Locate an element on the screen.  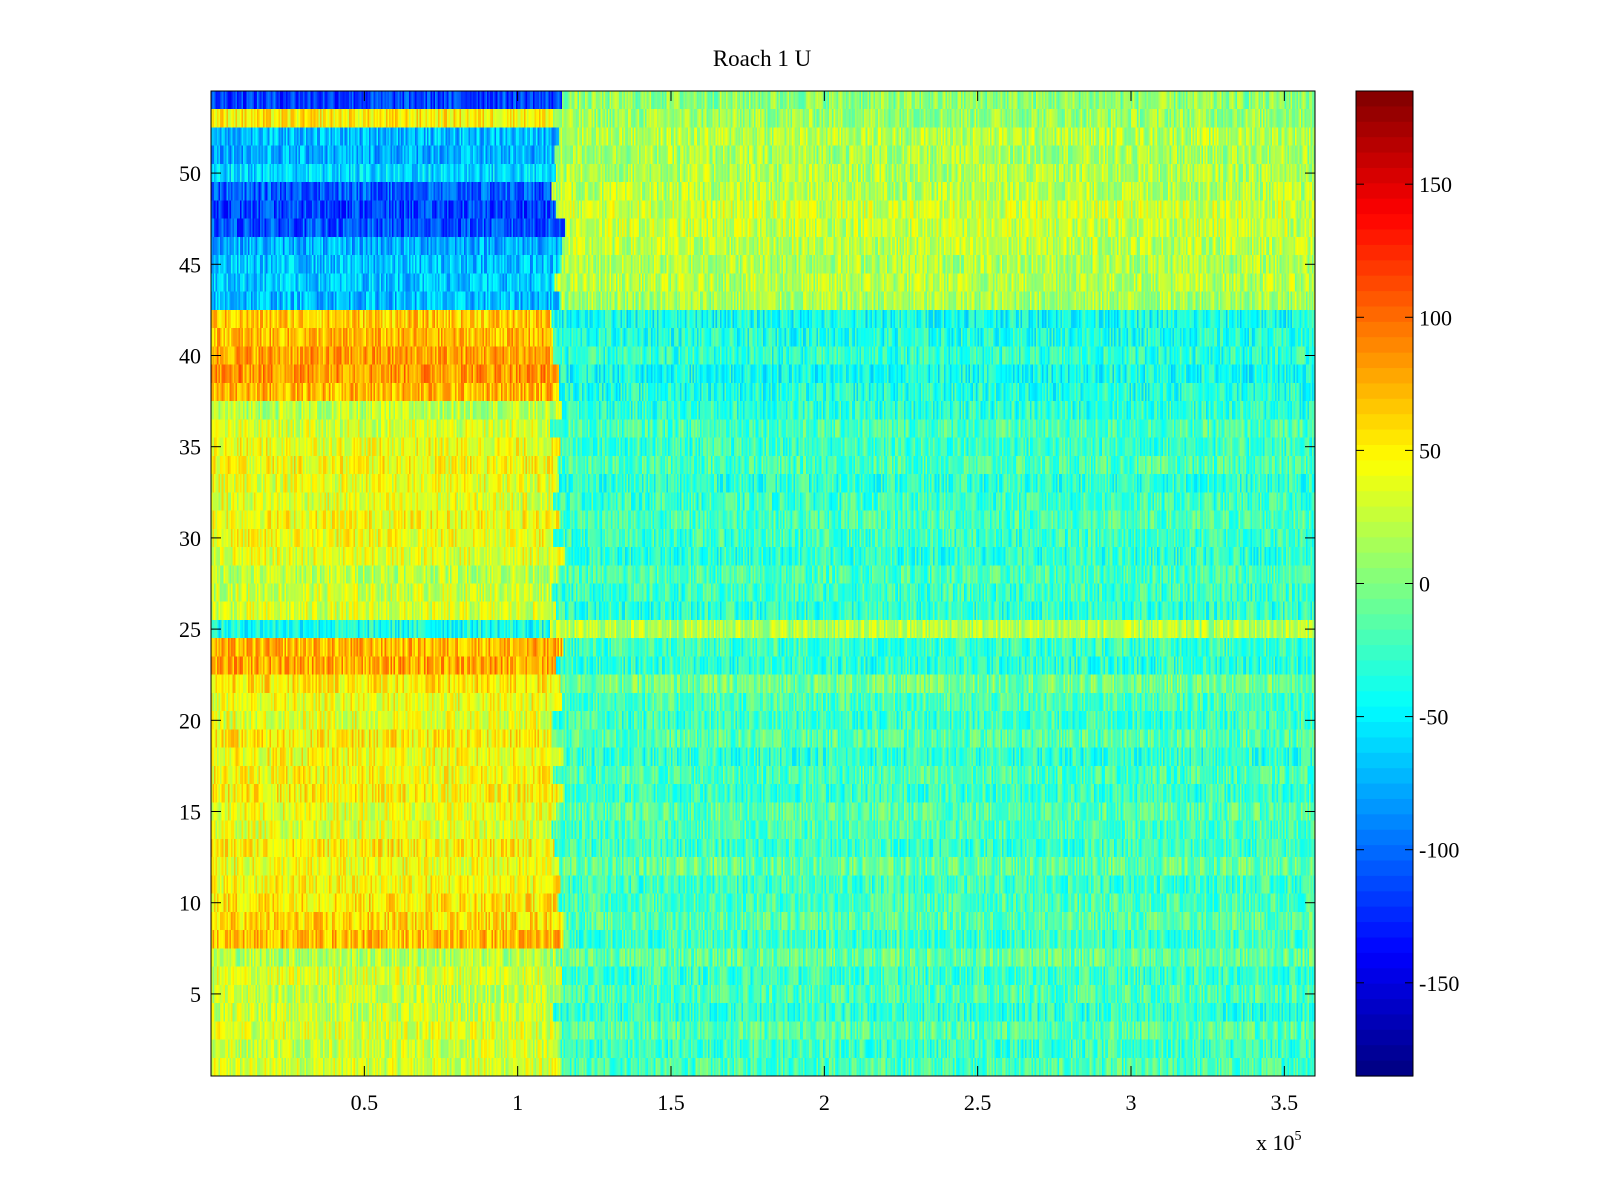
x-axis-multiplier: x 105 is located at coordinates (1279, 1142).